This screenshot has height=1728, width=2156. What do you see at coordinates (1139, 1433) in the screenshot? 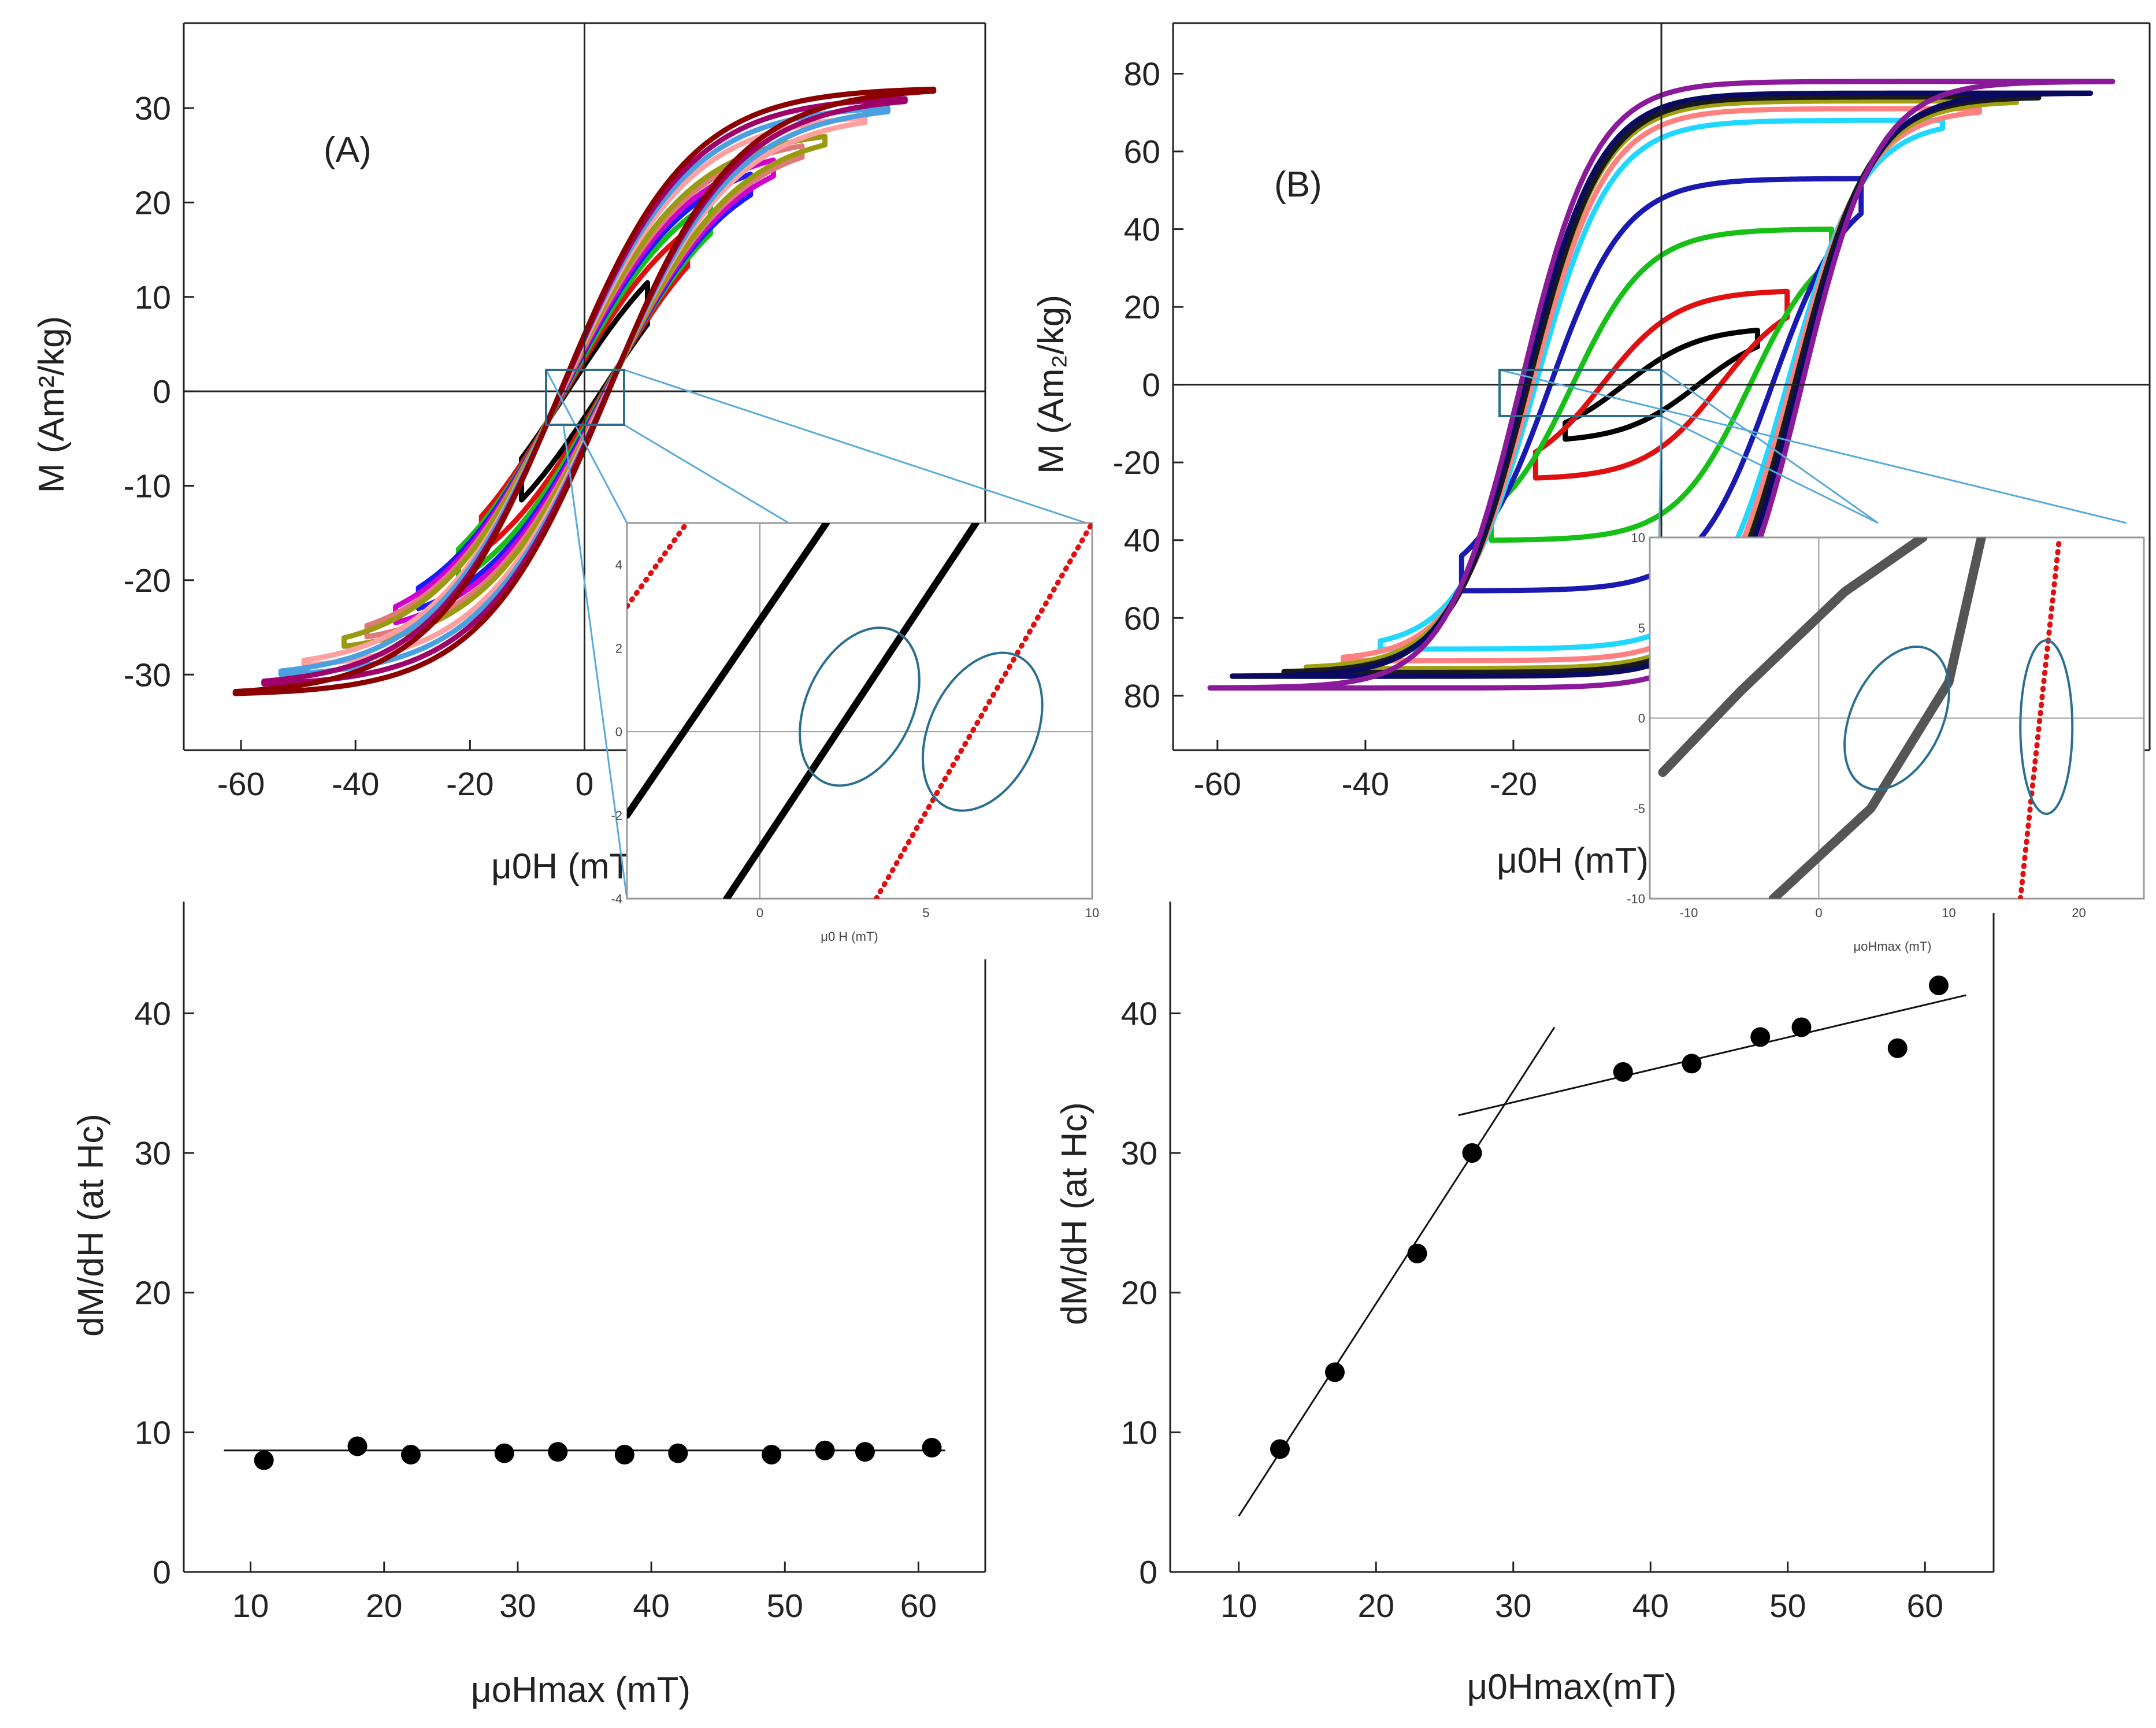
I see `d-ytick-label: 10` at bounding box center [1139, 1433].